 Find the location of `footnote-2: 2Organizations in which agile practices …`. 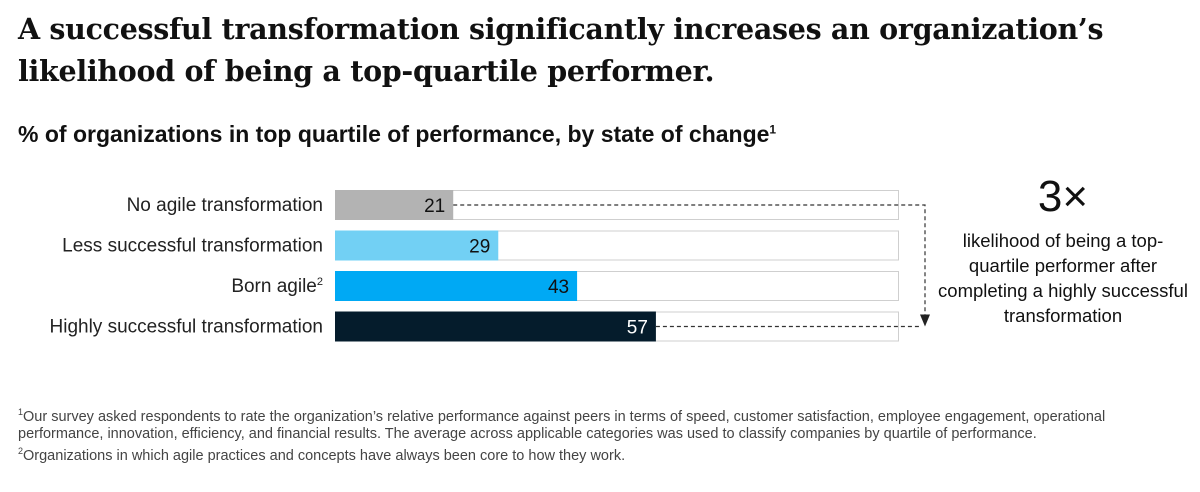

footnote-2: 2Organizations in which agile practices … is located at coordinates (603, 454).